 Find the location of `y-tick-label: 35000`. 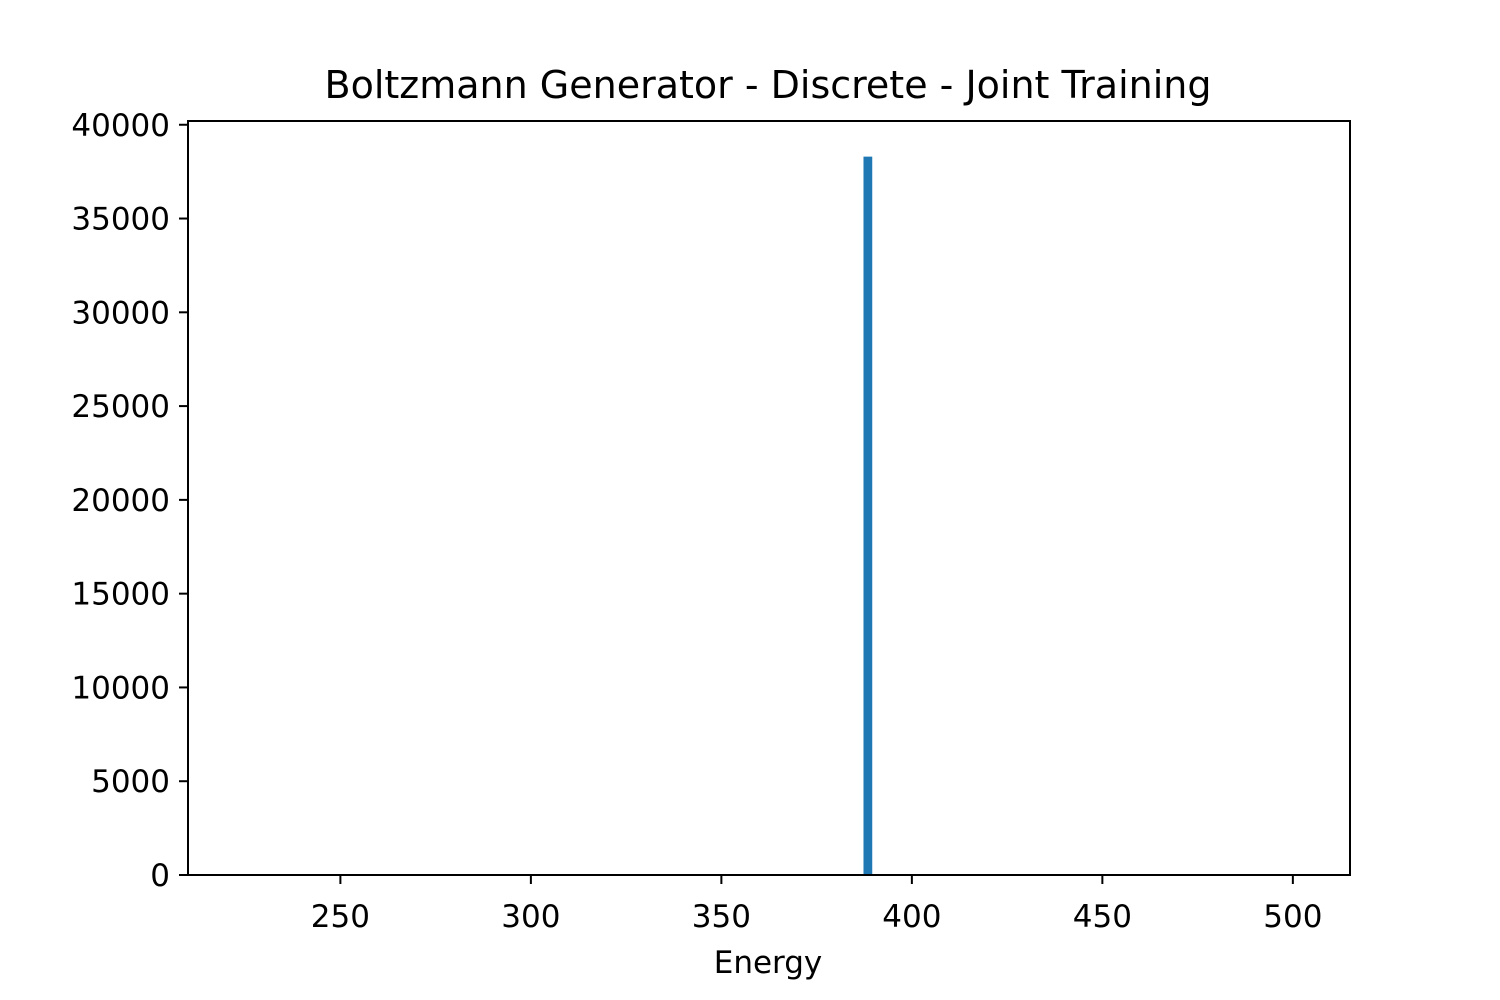

y-tick-label: 35000 is located at coordinates (120, 220).